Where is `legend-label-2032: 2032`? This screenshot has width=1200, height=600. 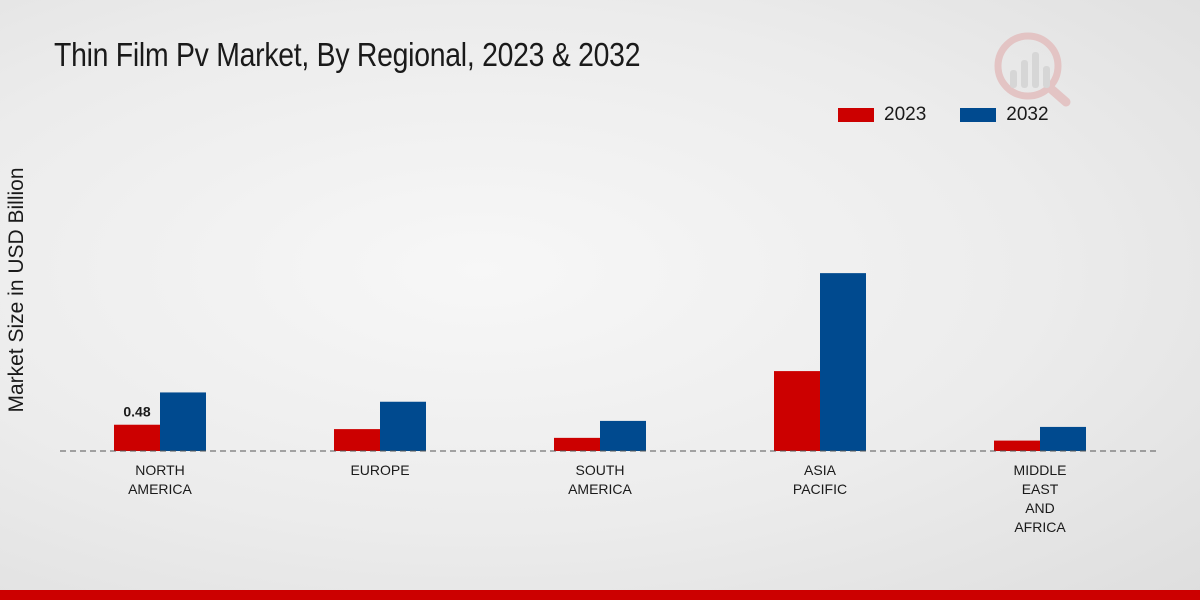
legend-label-2032: 2032 is located at coordinates (1027, 114).